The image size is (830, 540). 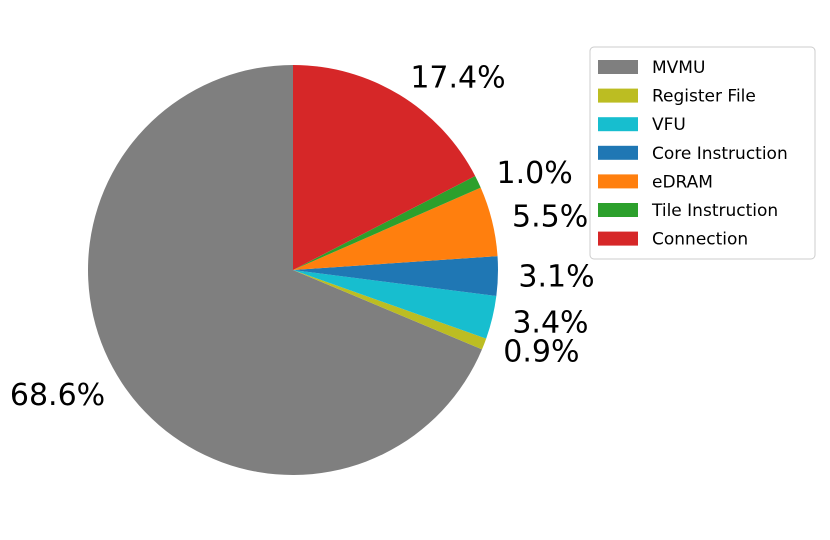 I want to click on legend-entry: Core Instruction, so click(x=720, y=154).